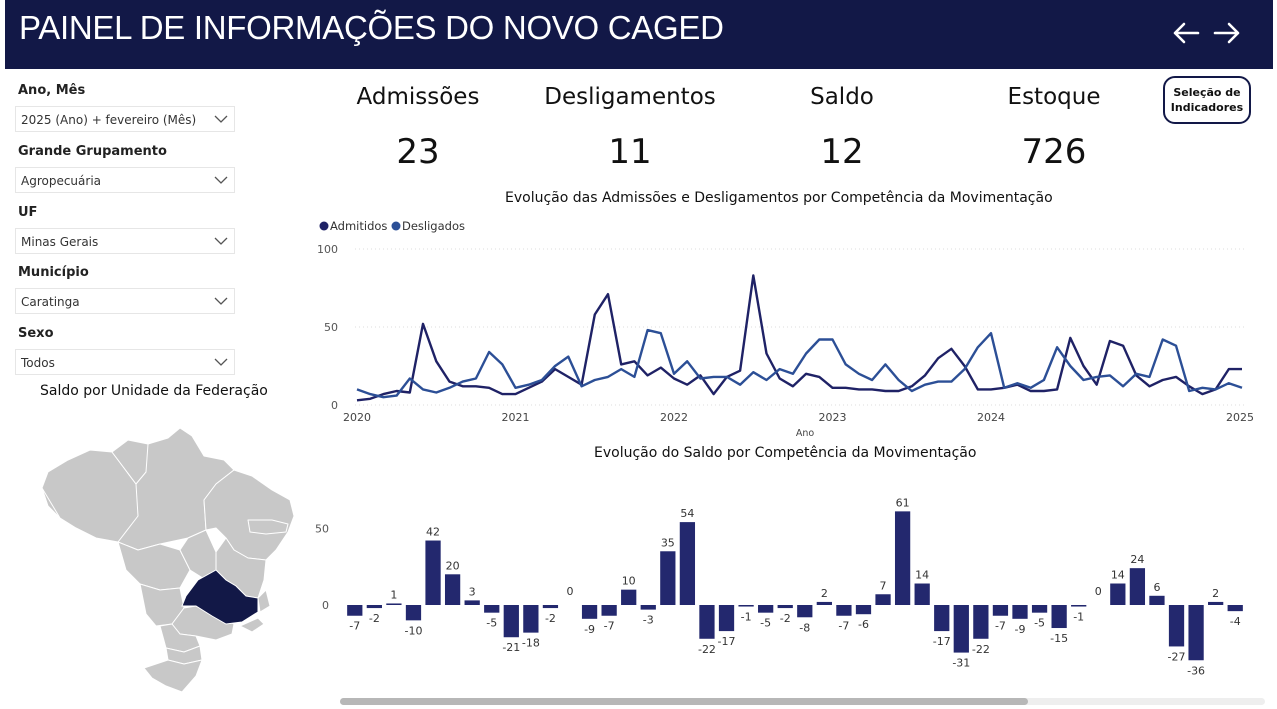 Image resolution: width=1277 pixels, height=709 pixels. I want to click on selecao-indicadores-button: Seleção de Indicadores, so click(1207, 100).